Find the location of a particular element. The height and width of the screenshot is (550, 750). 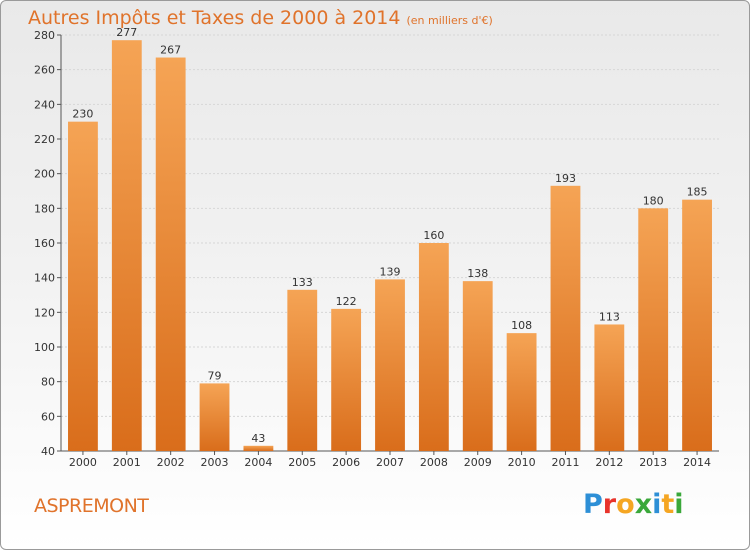

x-tick-label-2006: 2006 is located at coordinates (346, 462).